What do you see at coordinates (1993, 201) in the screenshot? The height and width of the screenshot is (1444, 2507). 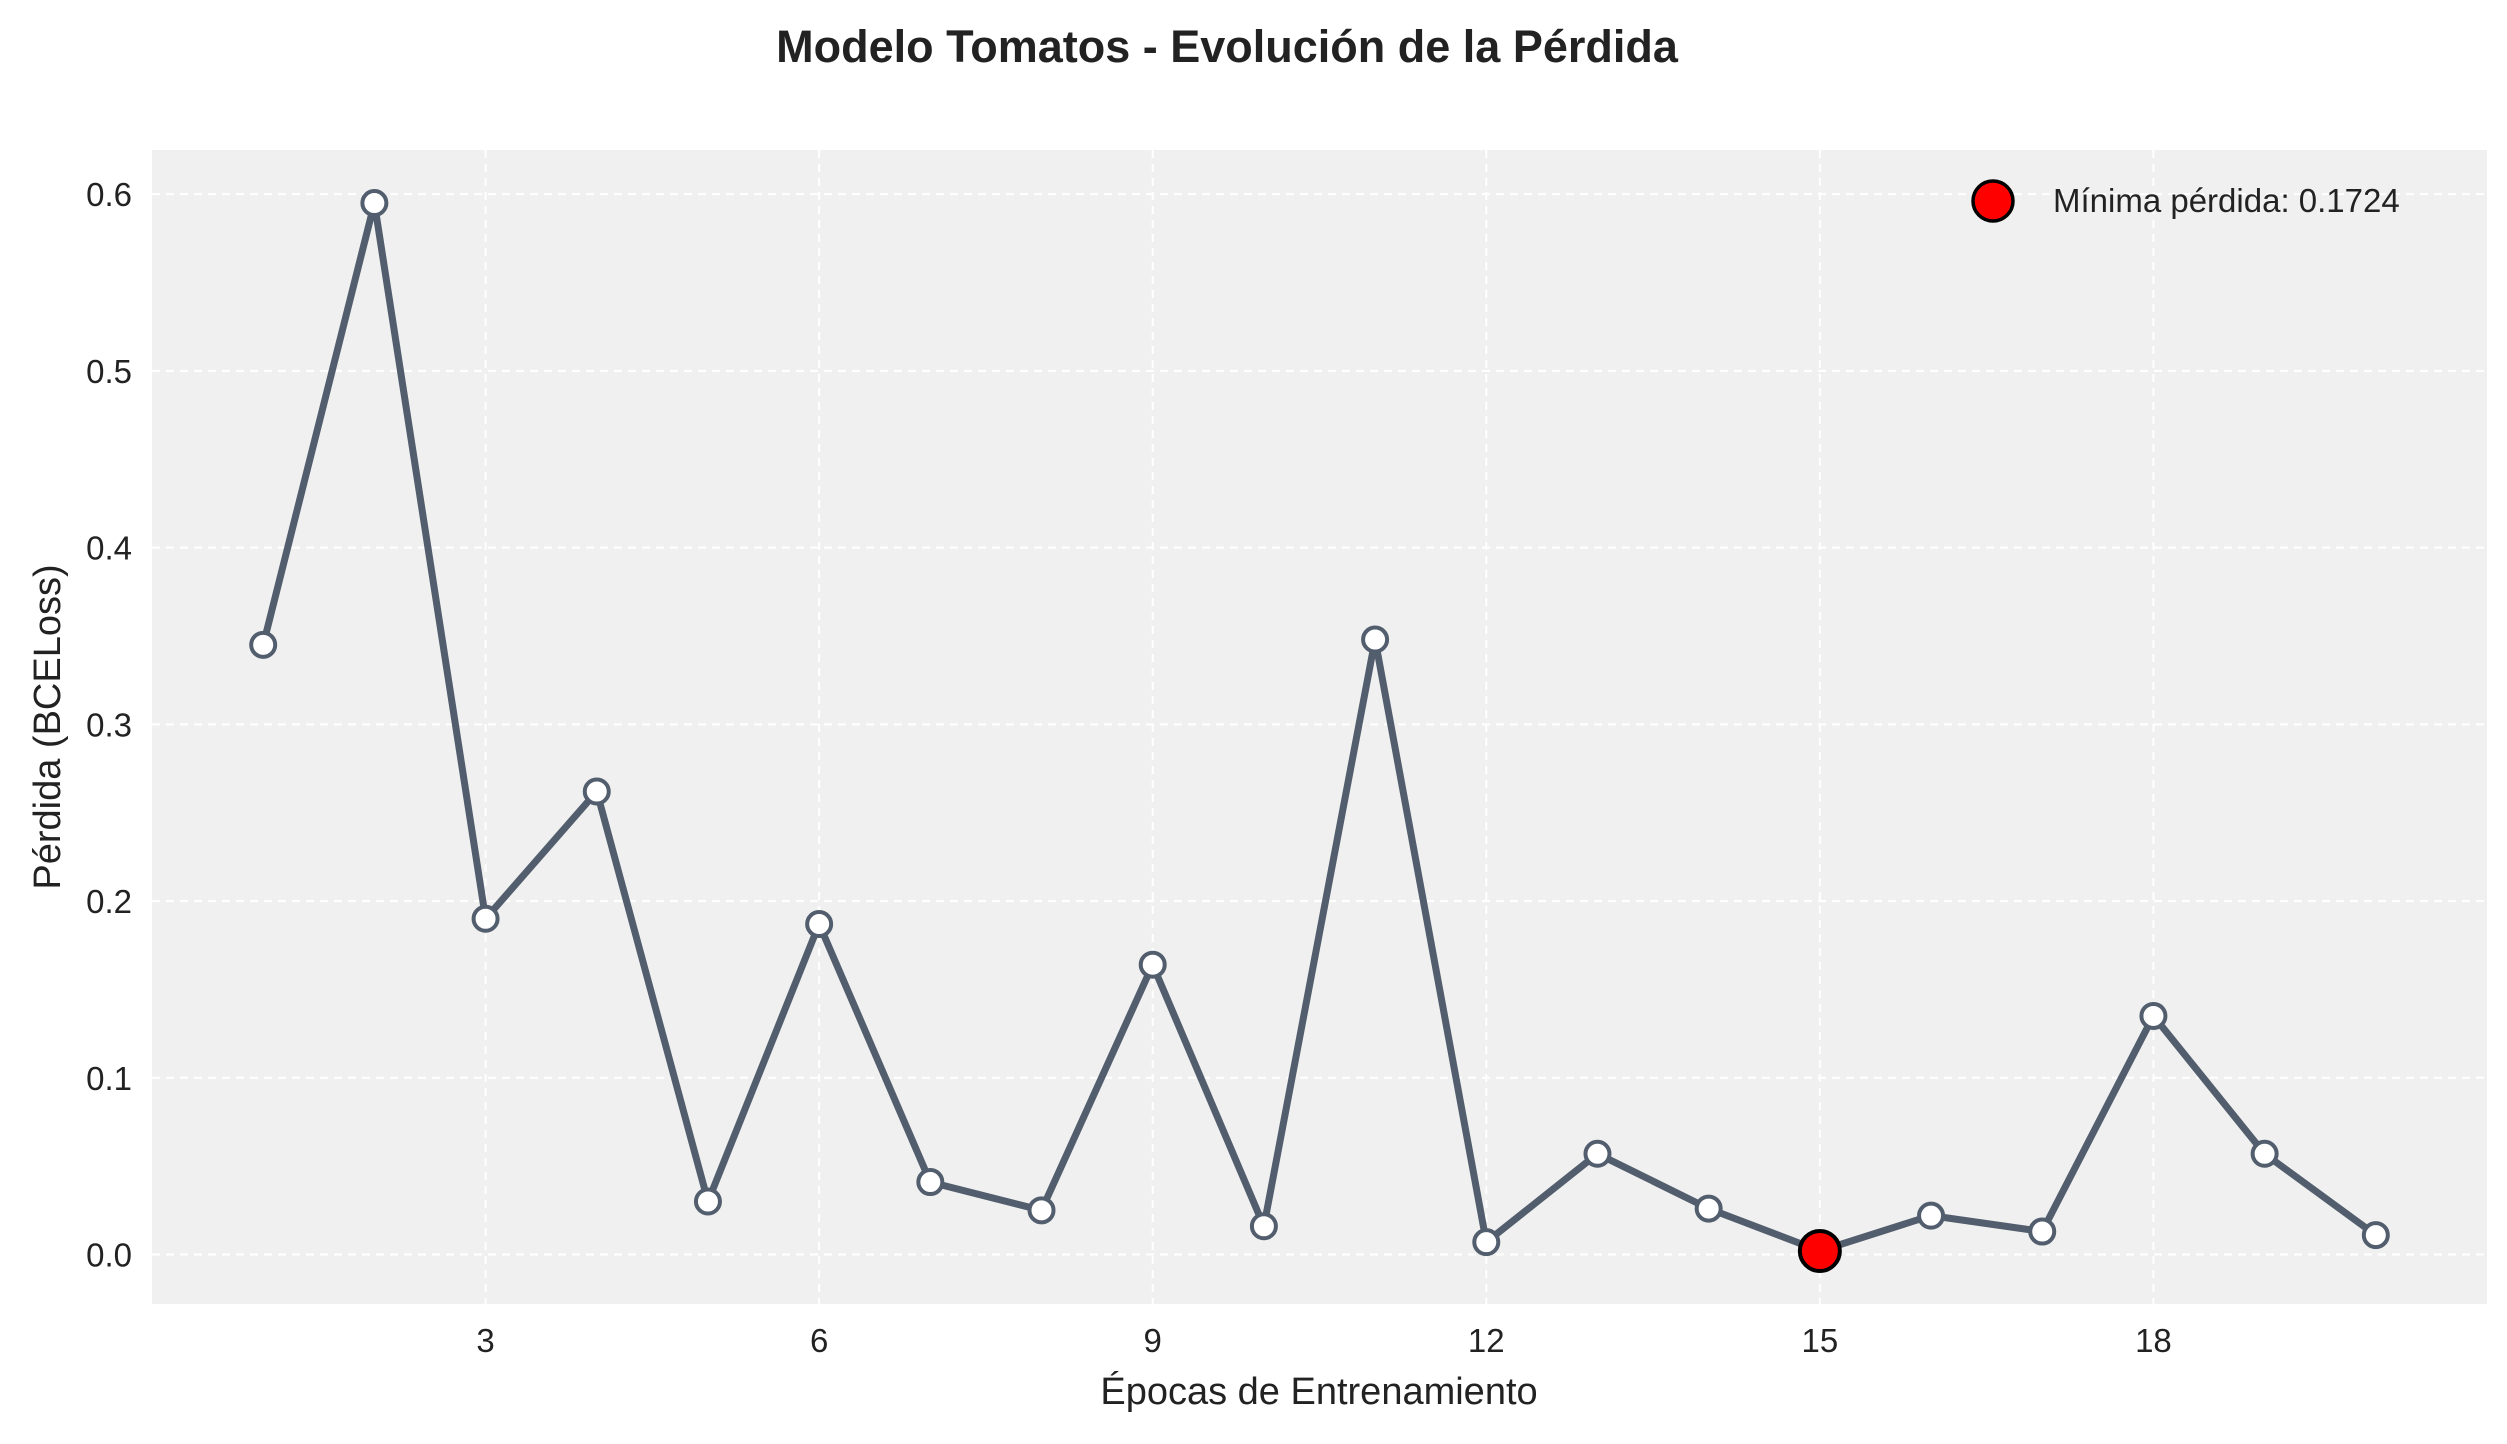 I see `legend-marker` at bounding box center [1993, 201].